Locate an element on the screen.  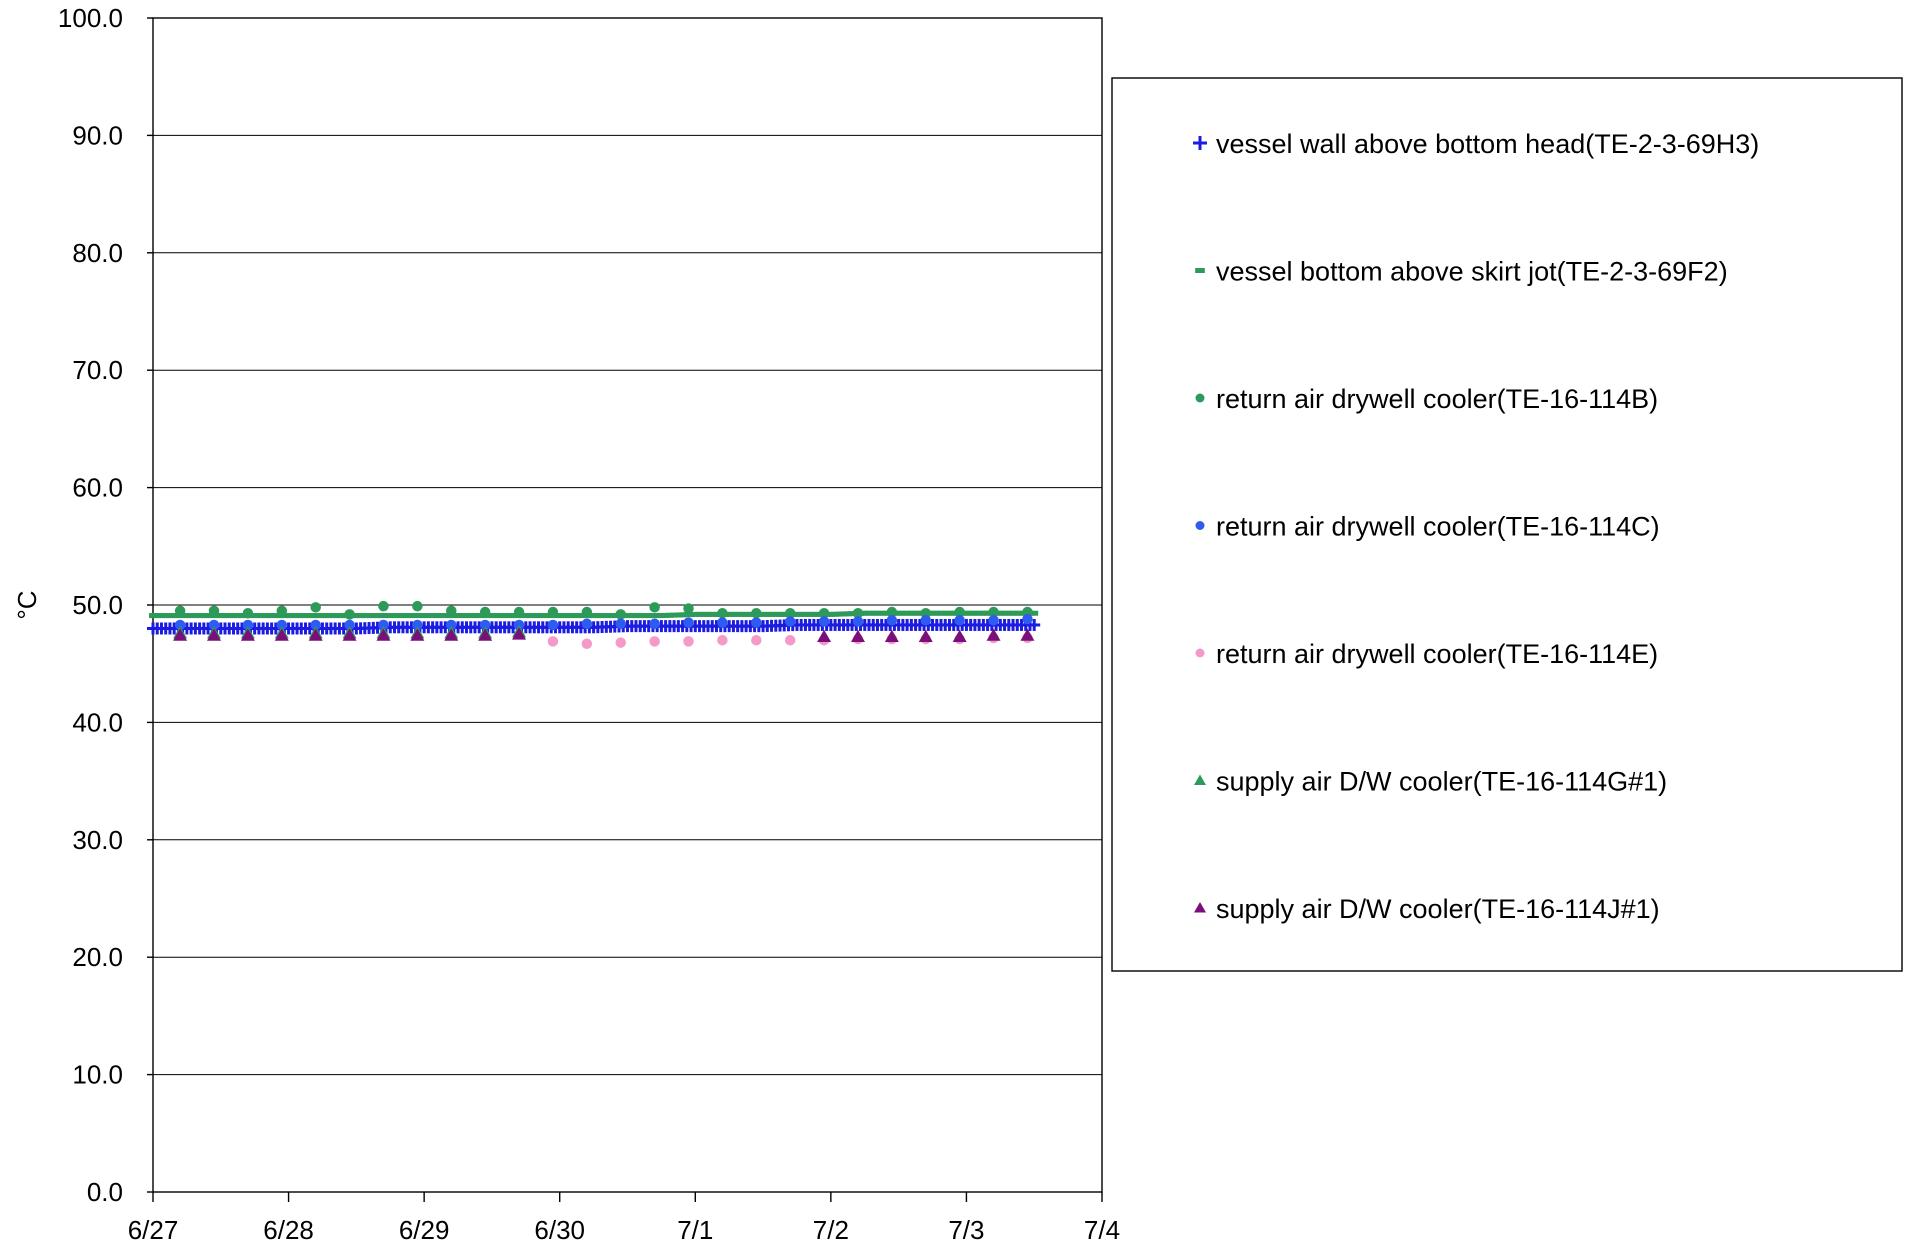
y-tick-label: 50.0 is located at coordinates (97, 605).